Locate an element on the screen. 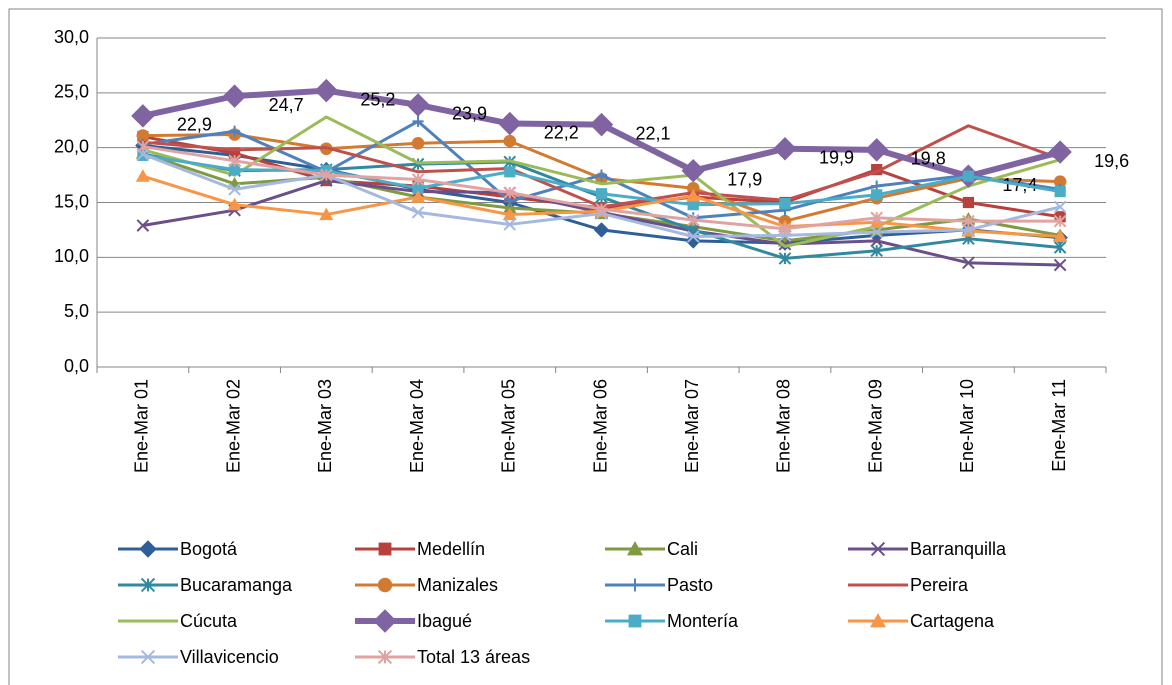 The height and width of the screenshot is (685, 1172). legend-label: Ibagué is located at coordinates (444, 621).